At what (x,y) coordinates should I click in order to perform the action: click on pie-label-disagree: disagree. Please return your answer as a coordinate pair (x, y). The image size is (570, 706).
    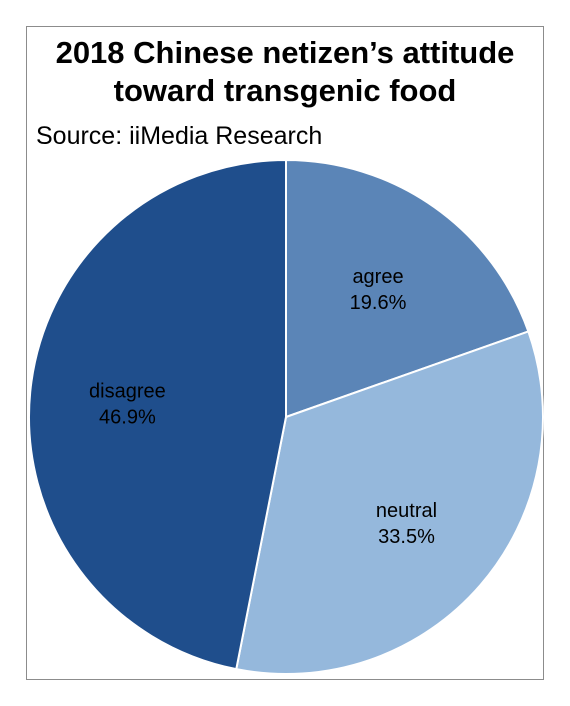
    Looking at the image, I should click on (127, 392).